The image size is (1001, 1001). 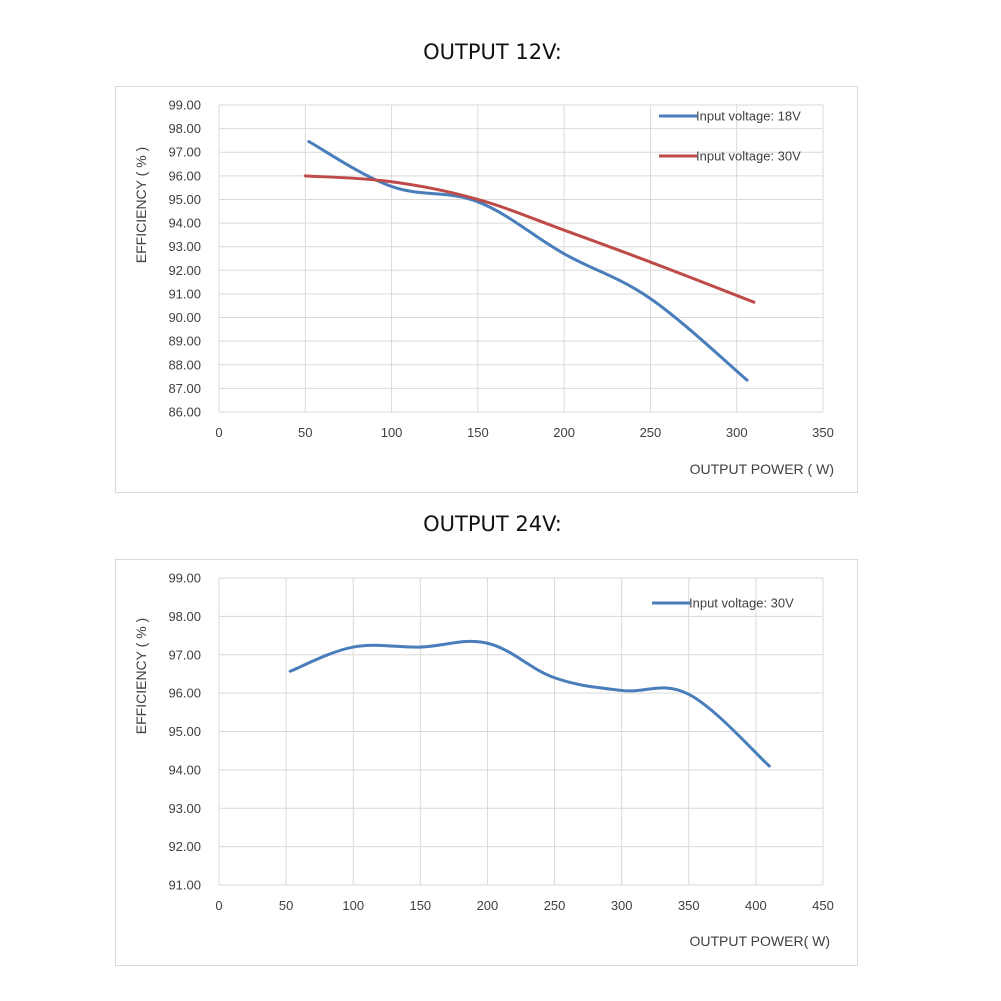 What do you see at coordinates (748, 156) in the screenshot?
I see `legend-label-2: Input voltage: 30V` at bounding box center [748, 156].